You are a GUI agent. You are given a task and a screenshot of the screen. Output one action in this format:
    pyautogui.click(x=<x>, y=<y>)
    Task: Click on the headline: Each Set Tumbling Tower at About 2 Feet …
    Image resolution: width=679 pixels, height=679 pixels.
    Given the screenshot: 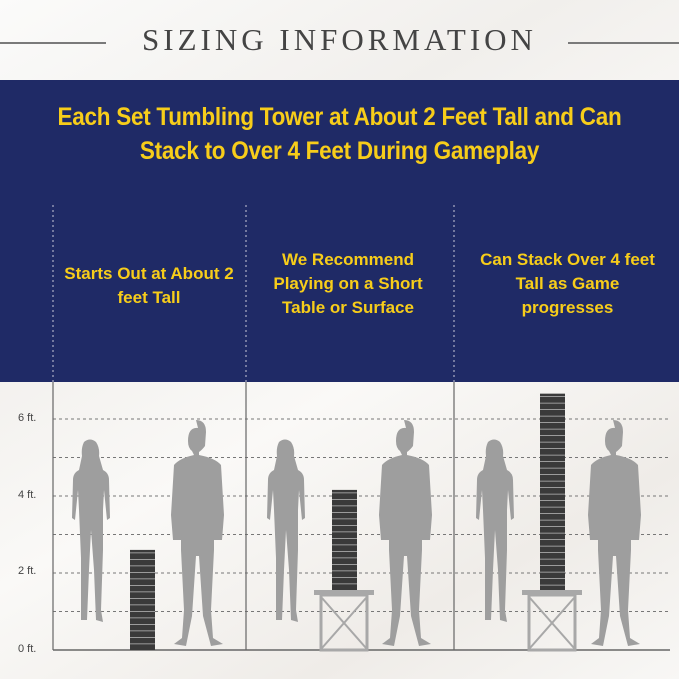 What is the action you would take?
    pyautogui.click(x=339, y=134)
    